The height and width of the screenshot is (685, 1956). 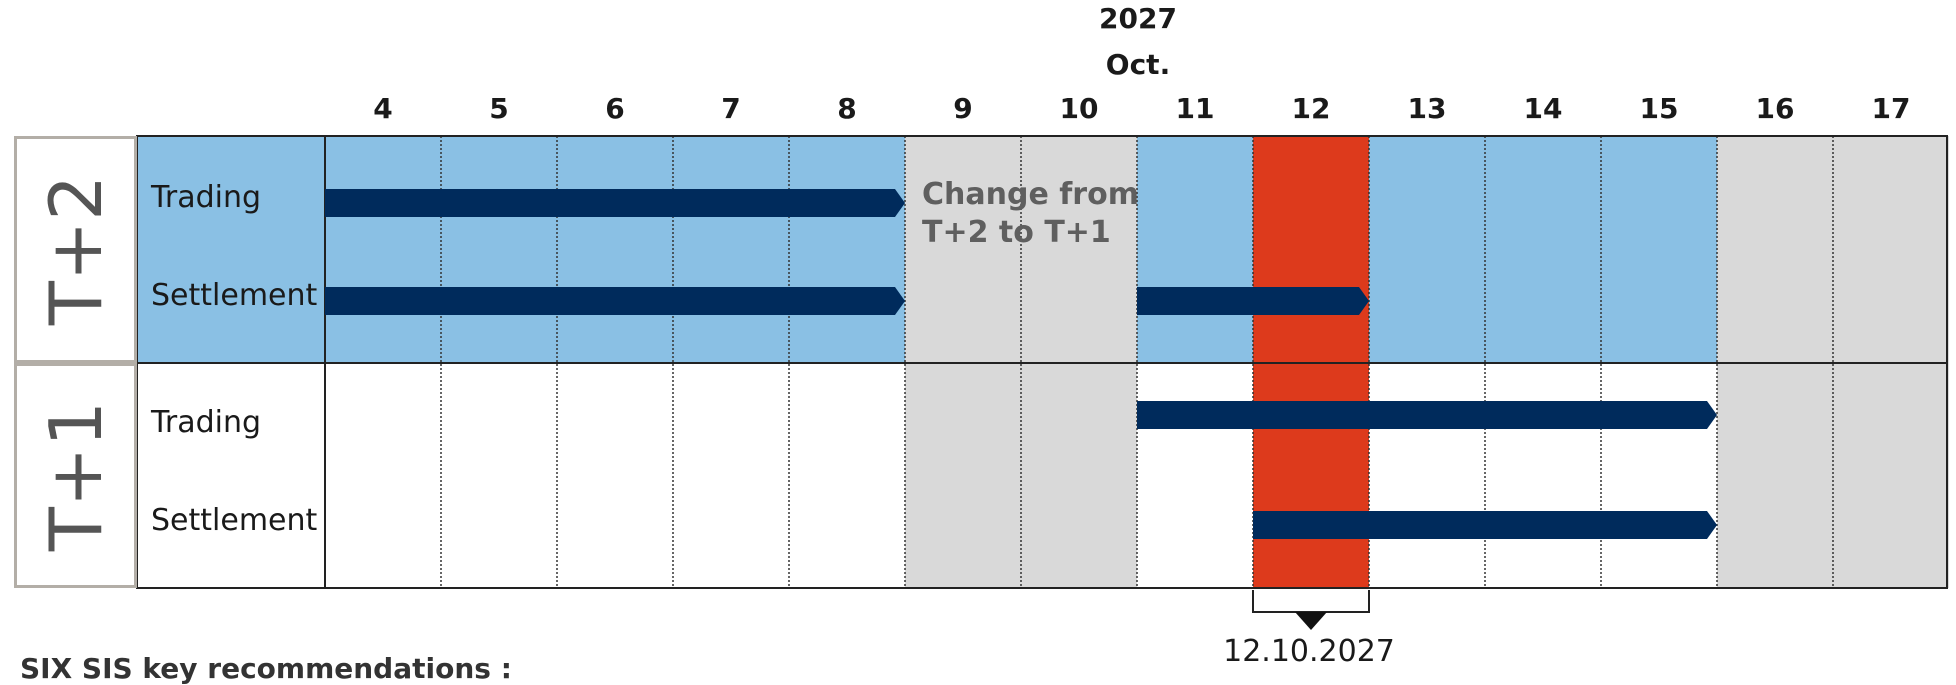 I want to click on day-label: 13, so click(x=1427, y=108).